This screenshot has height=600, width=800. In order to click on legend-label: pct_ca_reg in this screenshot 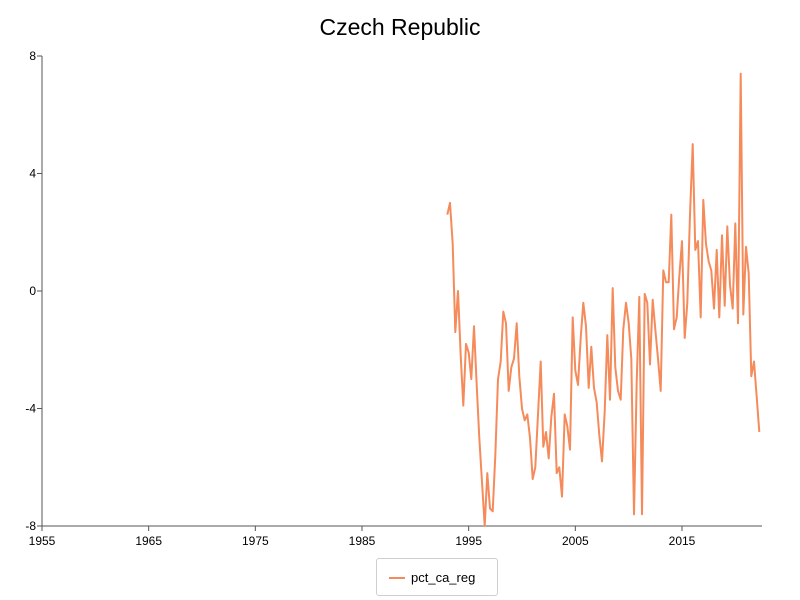, I will do `click(443, 577)`.